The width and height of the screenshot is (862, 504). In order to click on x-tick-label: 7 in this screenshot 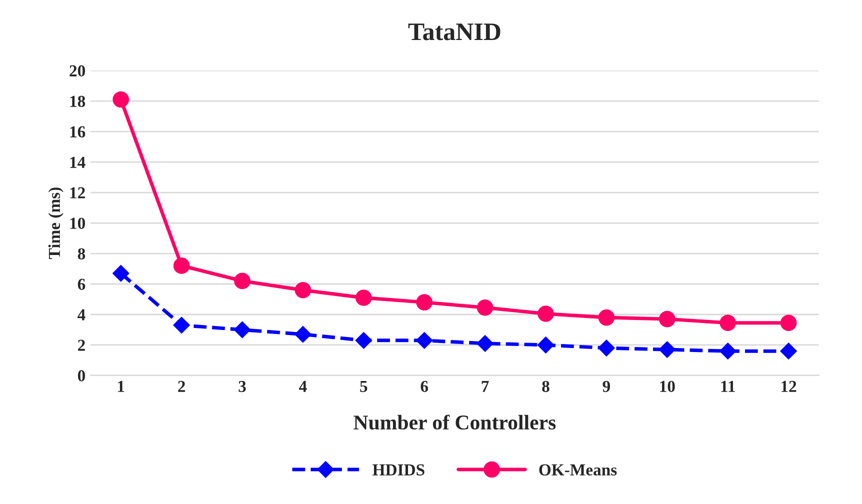, I will do `click(485, 386)`.